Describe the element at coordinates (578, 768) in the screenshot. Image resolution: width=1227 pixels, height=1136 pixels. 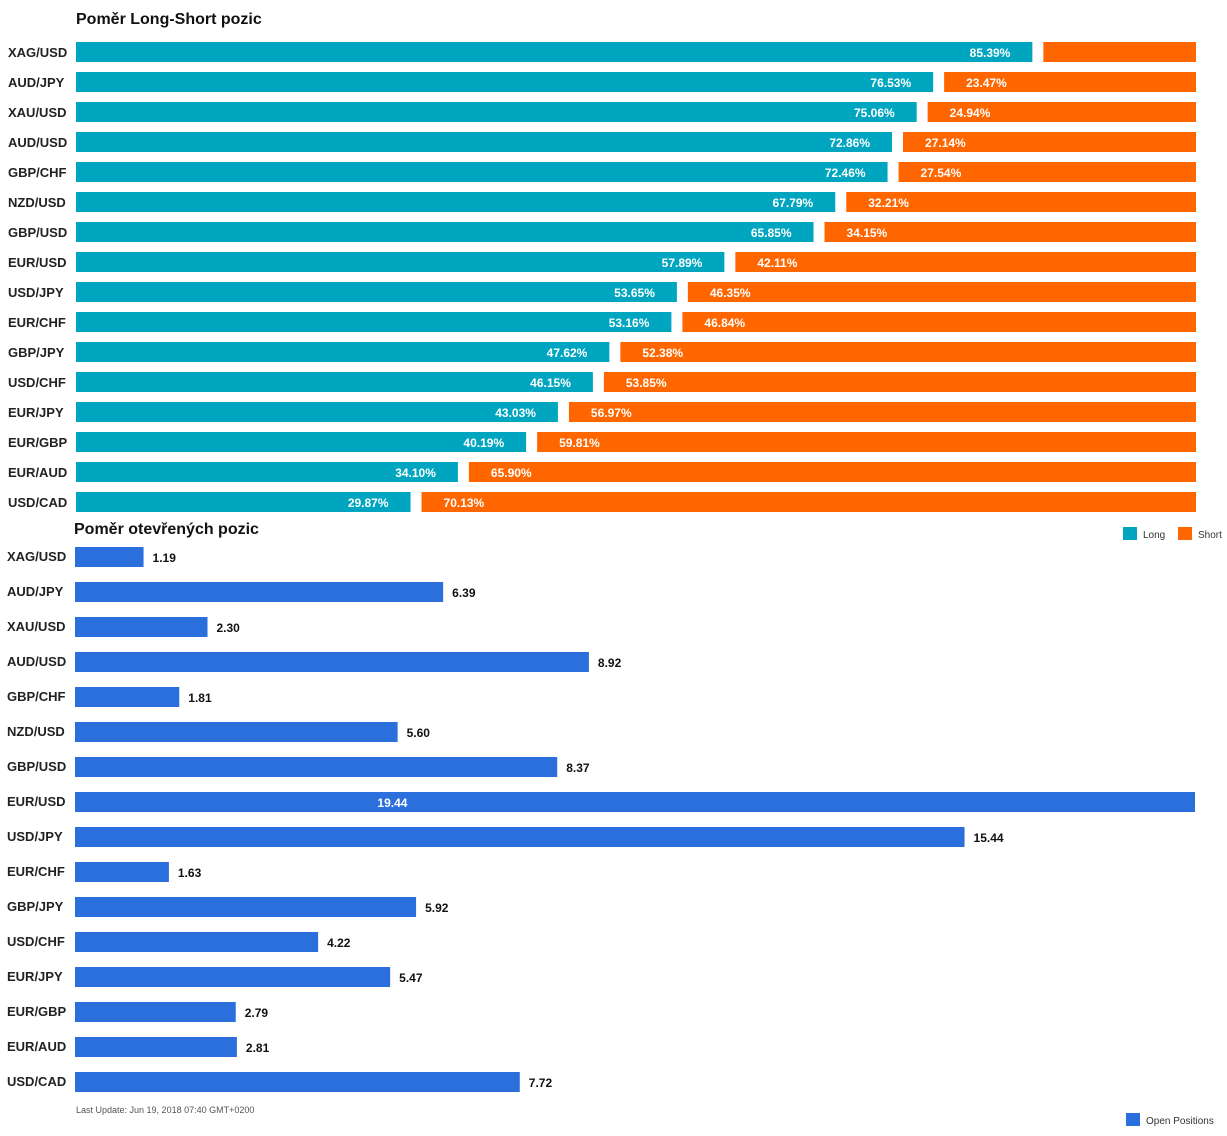
I see `open-positions-value-label: 8.37` at that location.